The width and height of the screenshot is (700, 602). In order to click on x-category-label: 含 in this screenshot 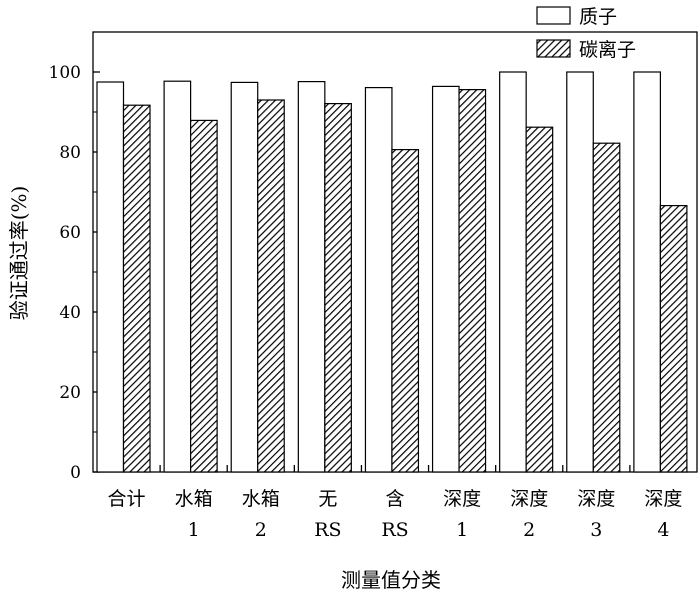, I will do `click(394, 499)`.